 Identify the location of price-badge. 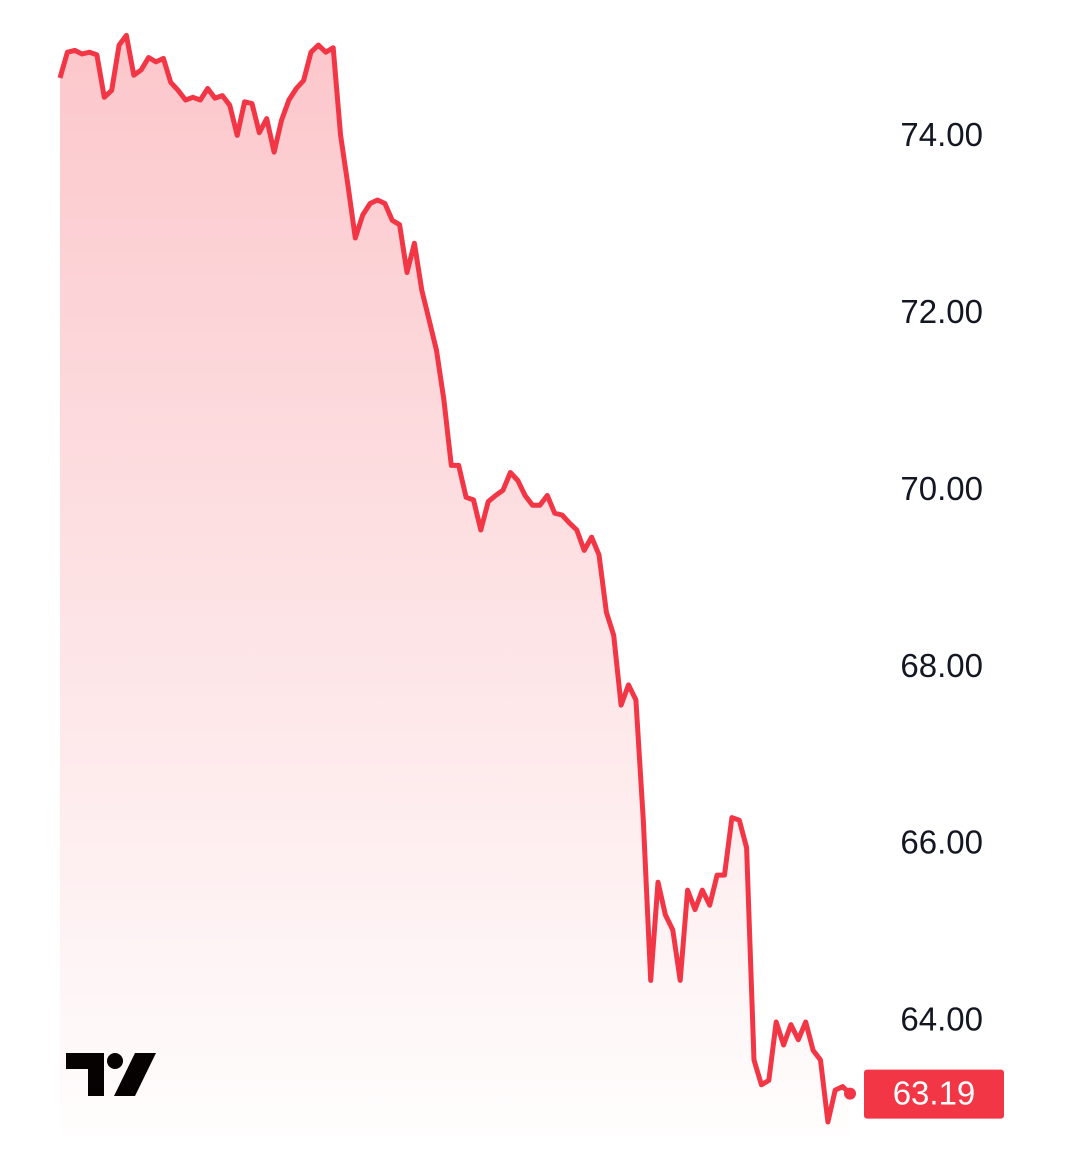
(934, 1094).